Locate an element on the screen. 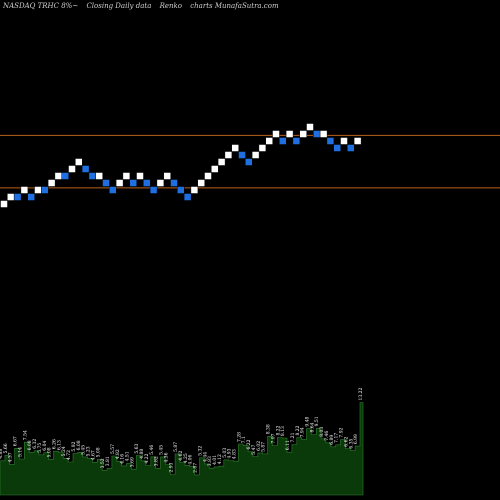  volume-label: 3.83 is located at coordinates (210, 461).